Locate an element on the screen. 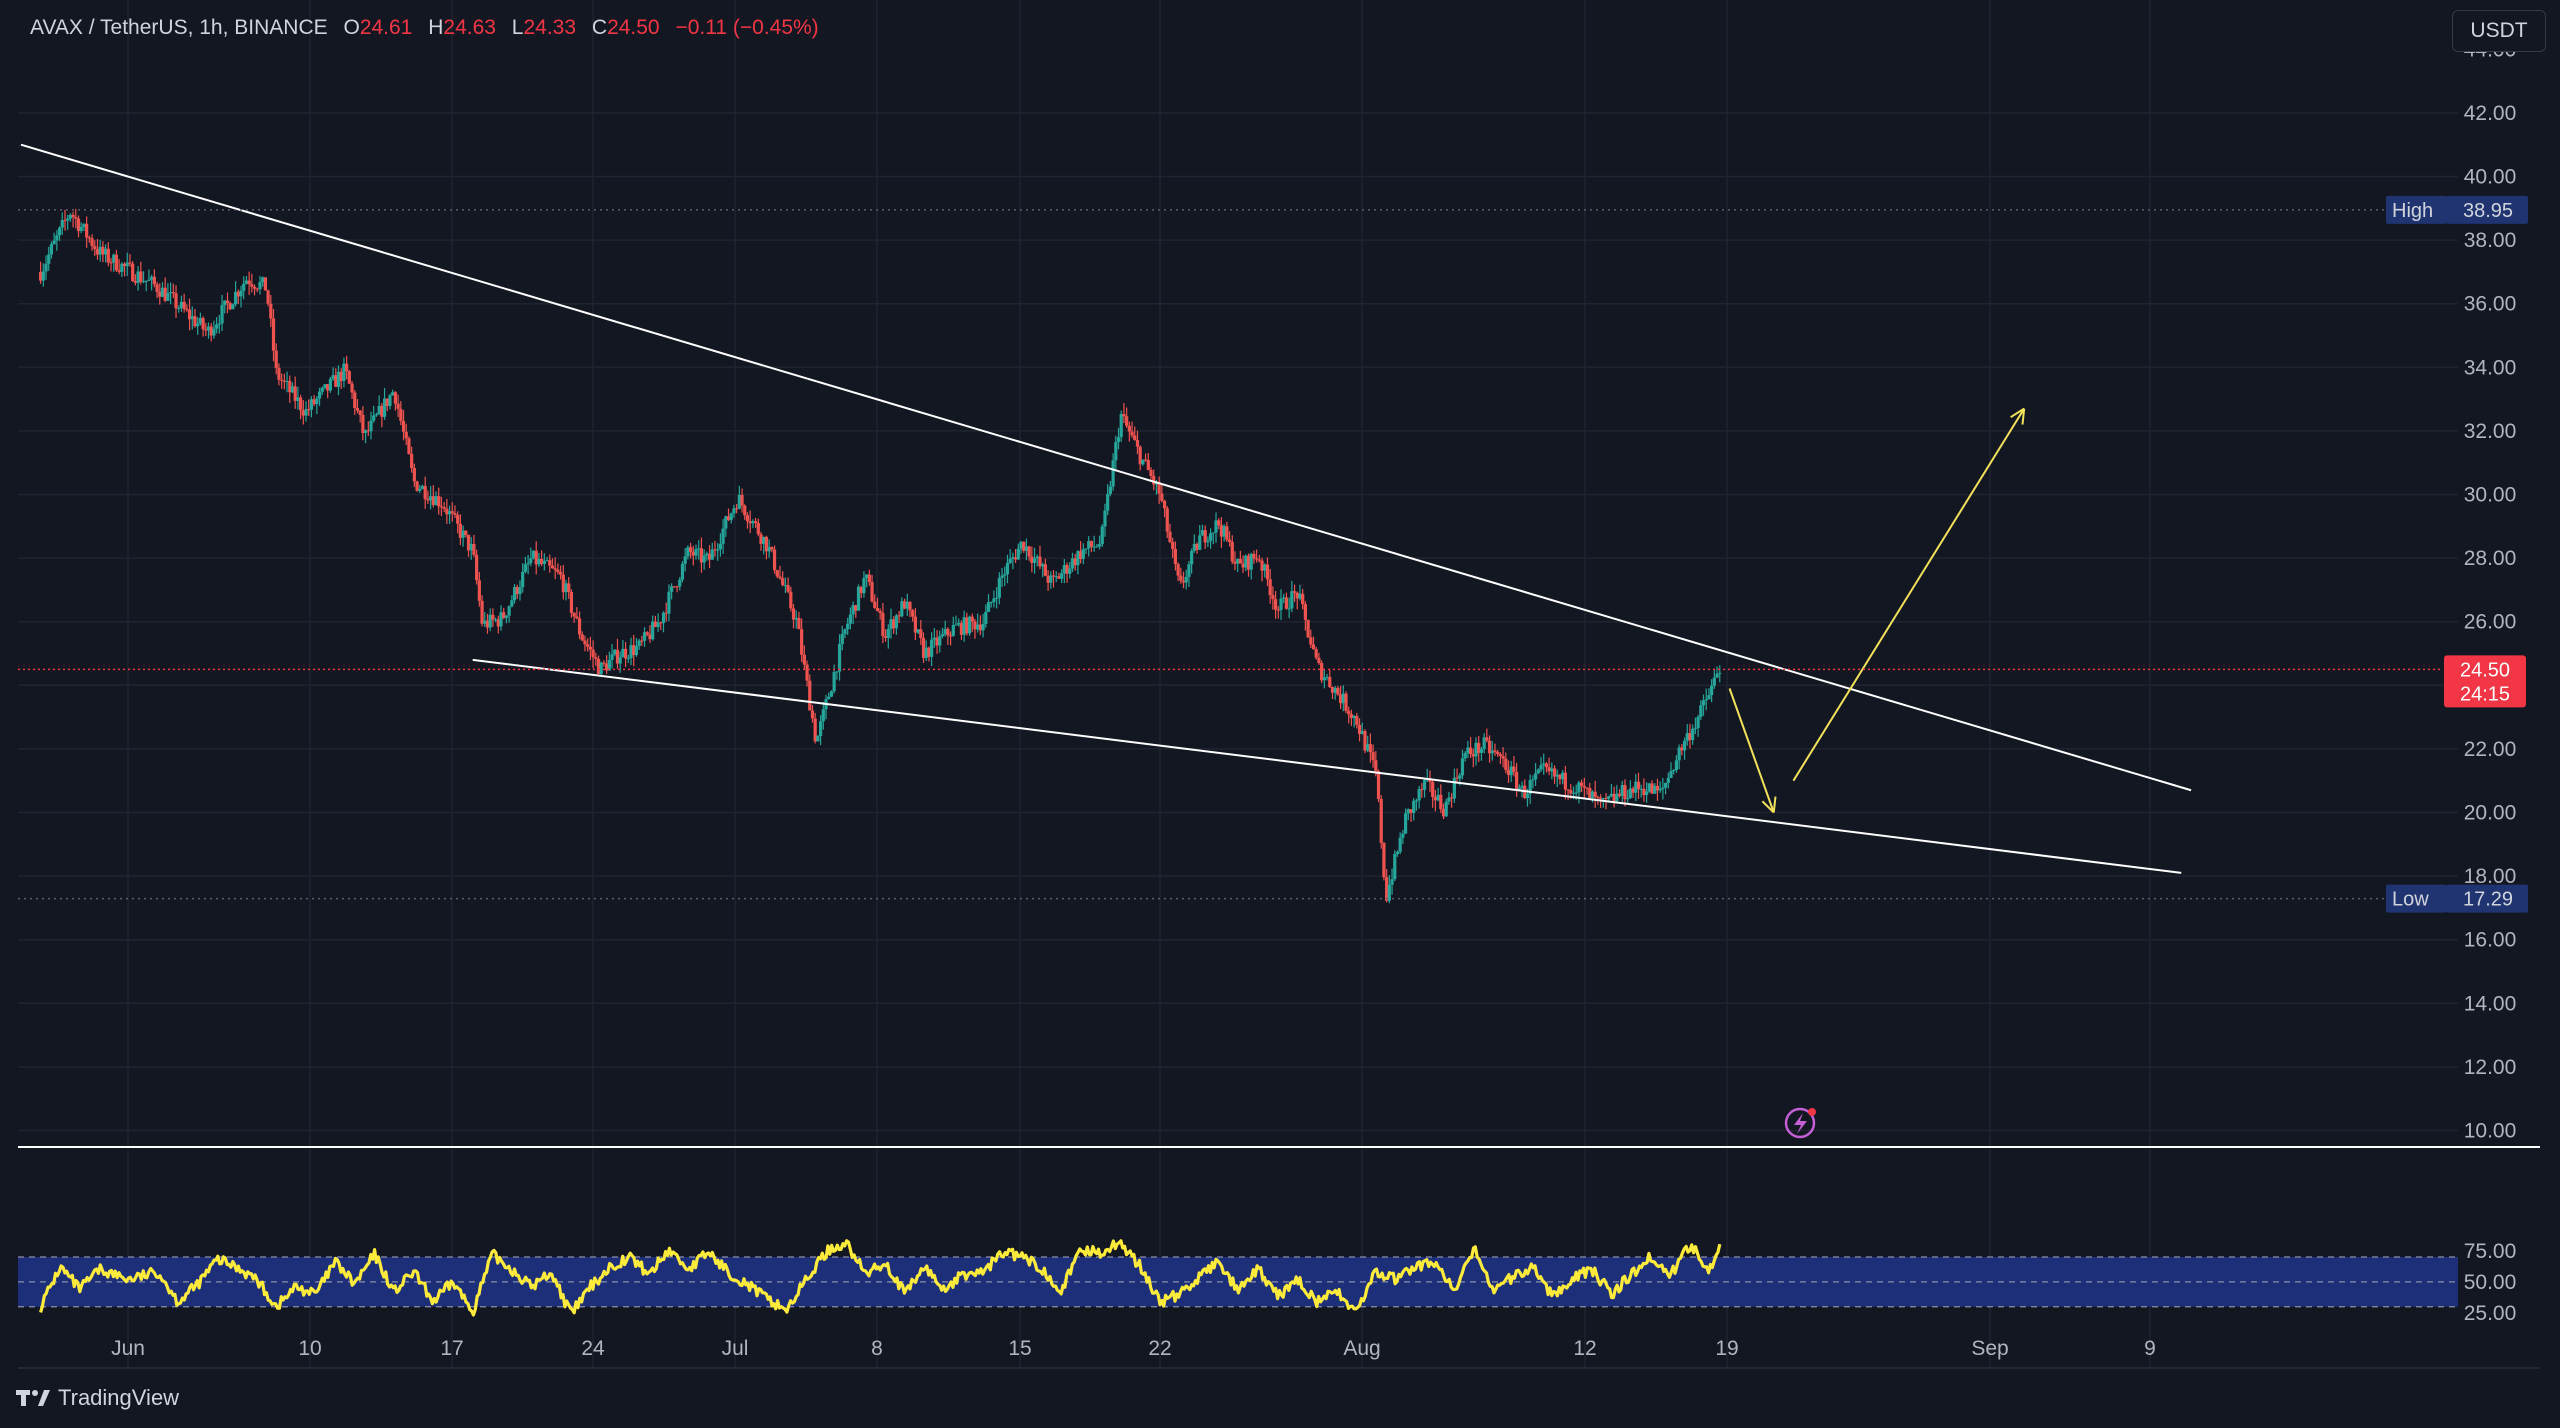 This screenshot has height=1428, width=2560. time-axis: Jun 10 17 24 Jul 8 15 22 Aug 12 19 Sep 9 is located at coordinates (1133, 1348).